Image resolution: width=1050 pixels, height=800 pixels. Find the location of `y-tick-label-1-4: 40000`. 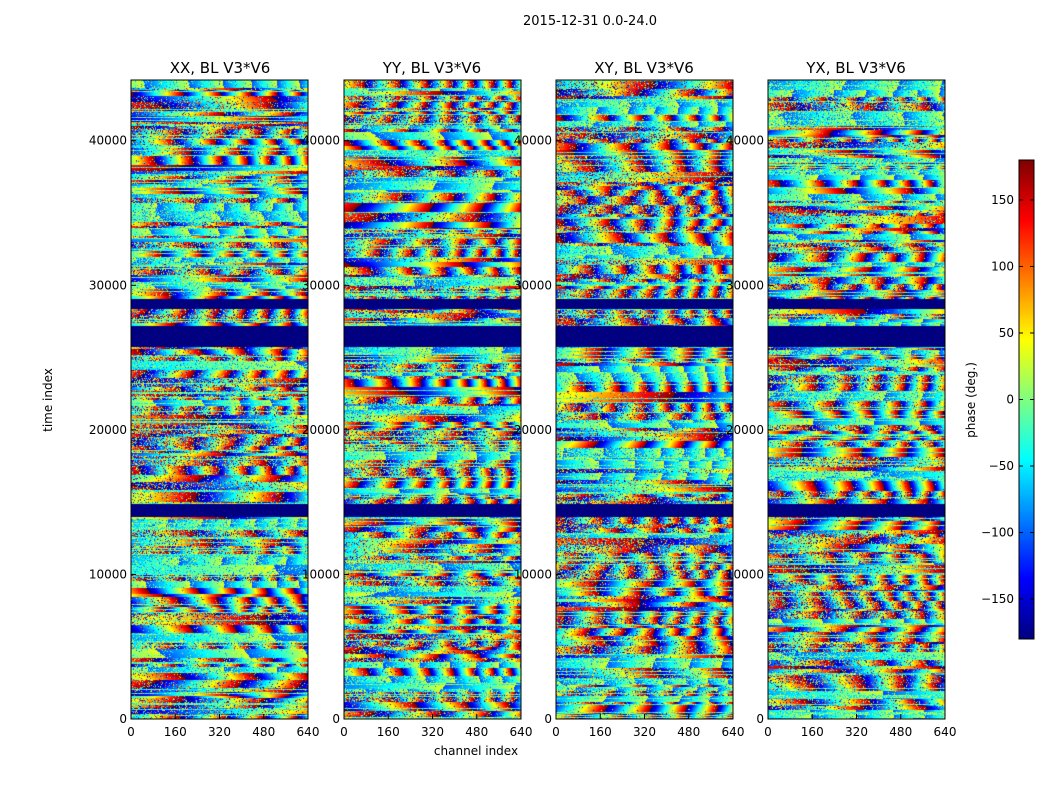

y-tick-label-1-4: 40000 is located at coordinates (321, 141).